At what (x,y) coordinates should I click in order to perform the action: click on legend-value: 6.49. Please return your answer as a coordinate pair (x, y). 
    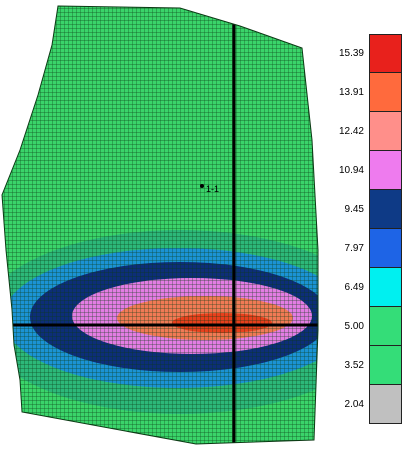
    Looking at the image, I should click on (354, 287).